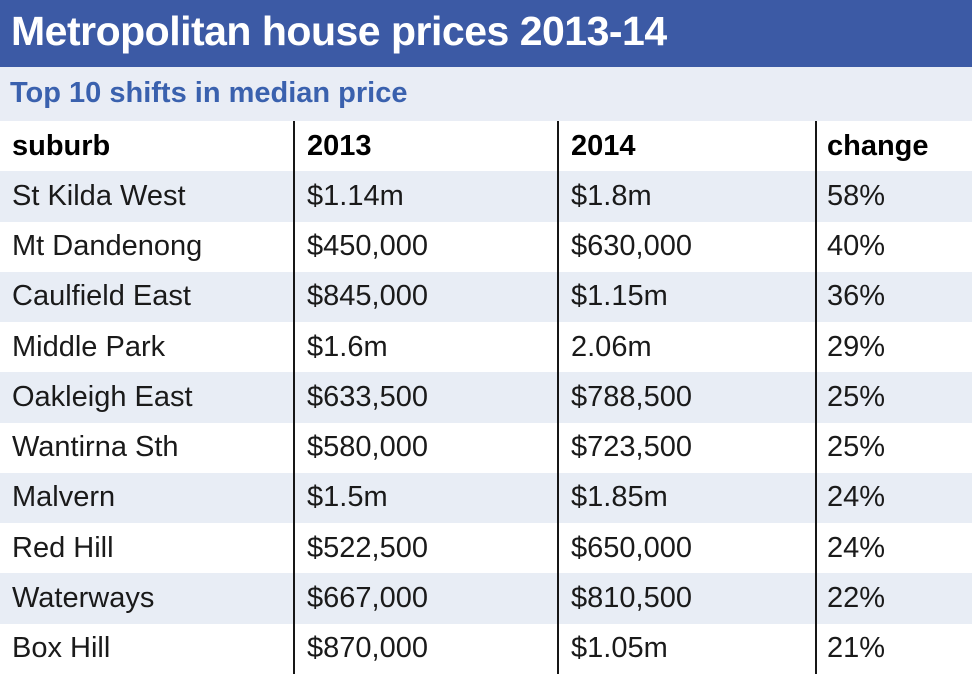 The width and height of the screenshot is (972, 674). Describe the element at coordinates (64, 497) in the screenshot. I see `suburb-cell: Malvern` at that location.